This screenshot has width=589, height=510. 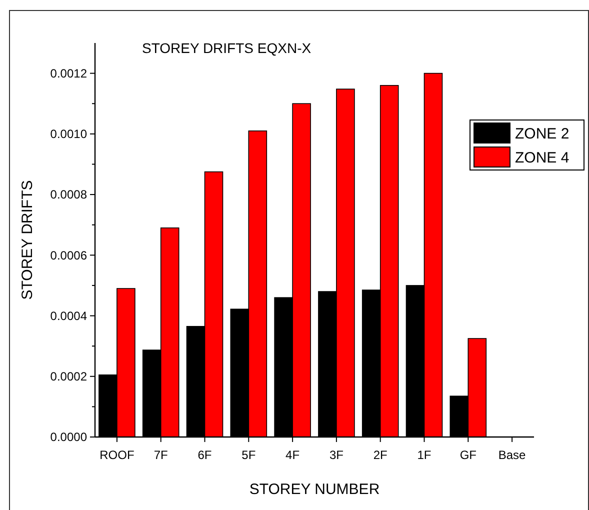 What do you see at coordinates (69, 315) in the screenshot?
I see `y-tick-label: 0.0004` at bounding box center [69, 315].